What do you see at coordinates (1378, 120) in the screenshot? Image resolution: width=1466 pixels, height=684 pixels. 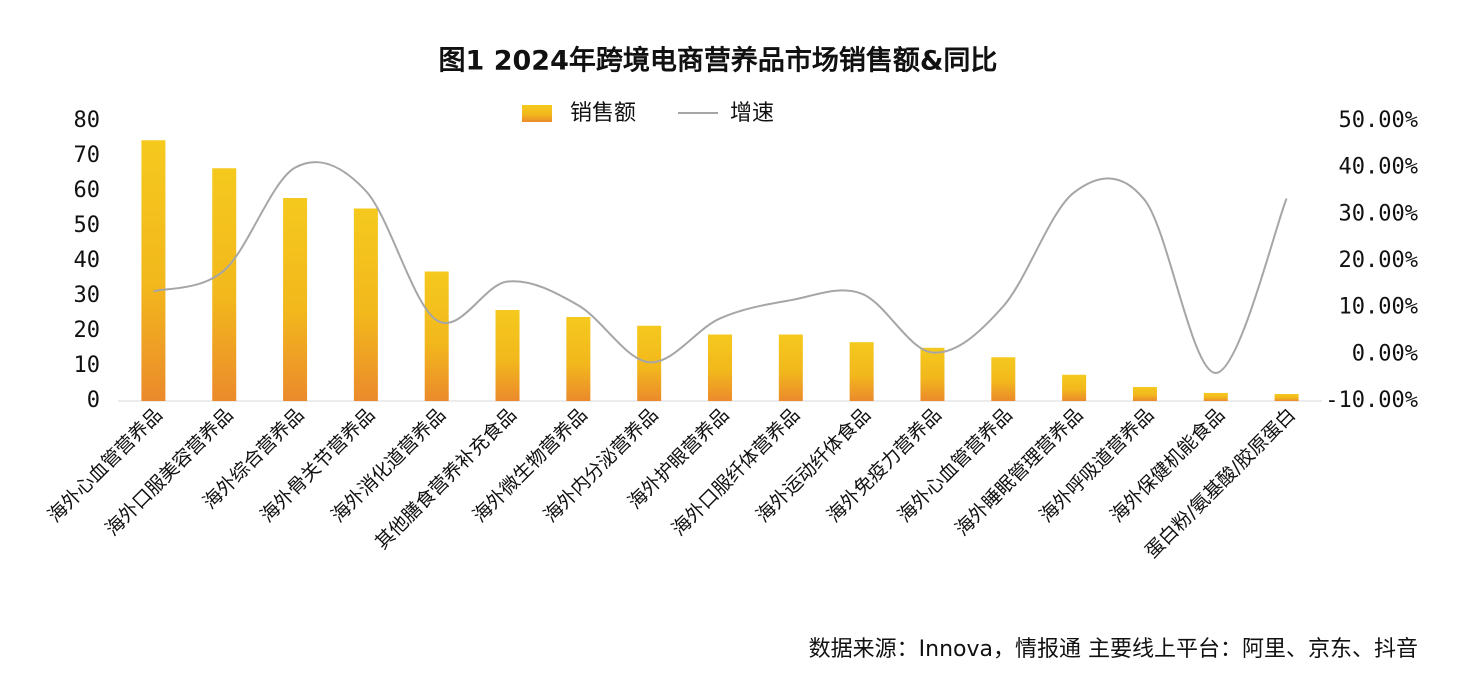 I see `y2-tick-label: 50.00%` at bounding box center [1378, 120].